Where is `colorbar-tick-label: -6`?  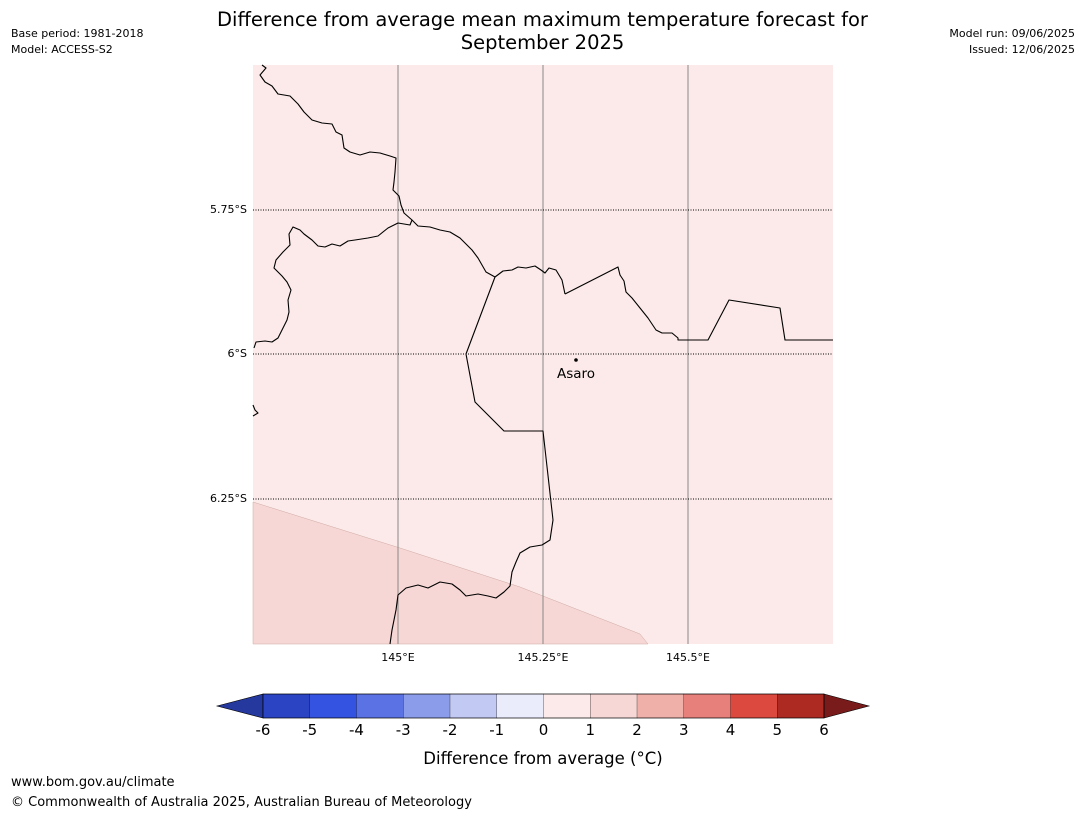 colorbar-tick-label: -6 is located at coordinates (263, 730).